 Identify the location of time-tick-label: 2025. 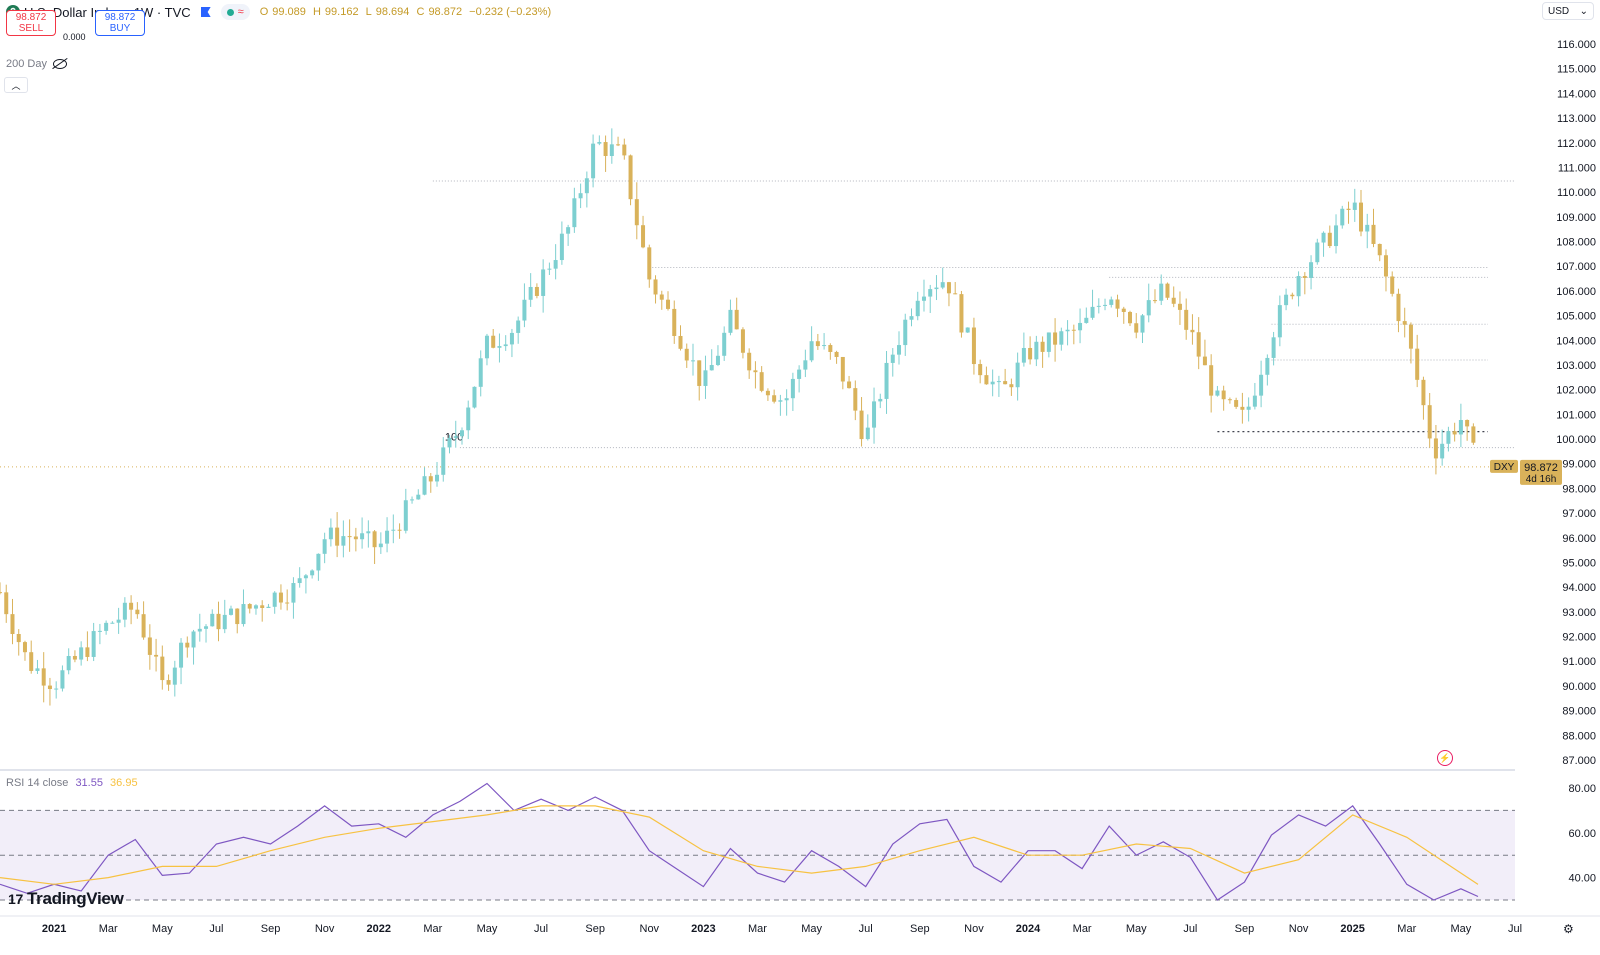
(1352, 929).